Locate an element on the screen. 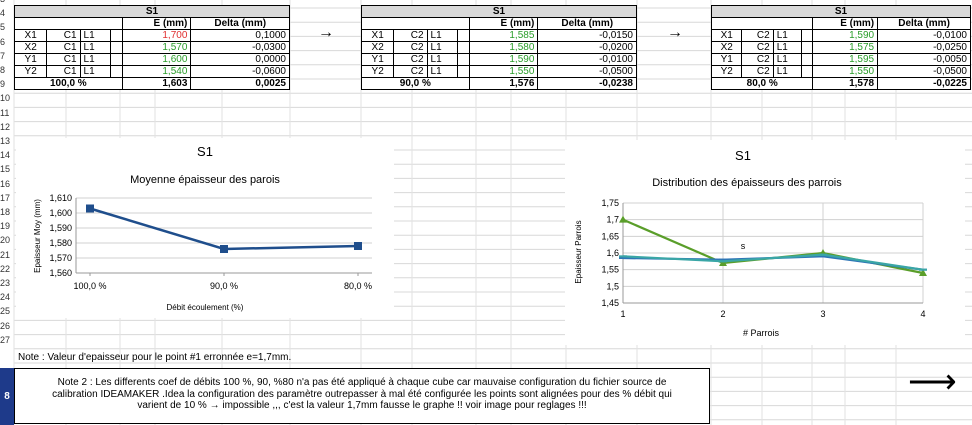 Image resolution: width=972 pixels, height=425 pixels. selected-row-number: 8 is located at coordinates (7, 396).